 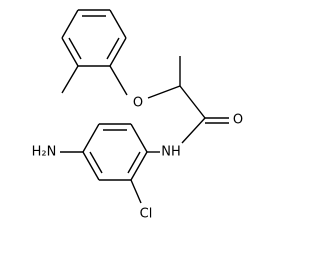 I want to click on atom-label: Cl, so click(x=146, y=214).